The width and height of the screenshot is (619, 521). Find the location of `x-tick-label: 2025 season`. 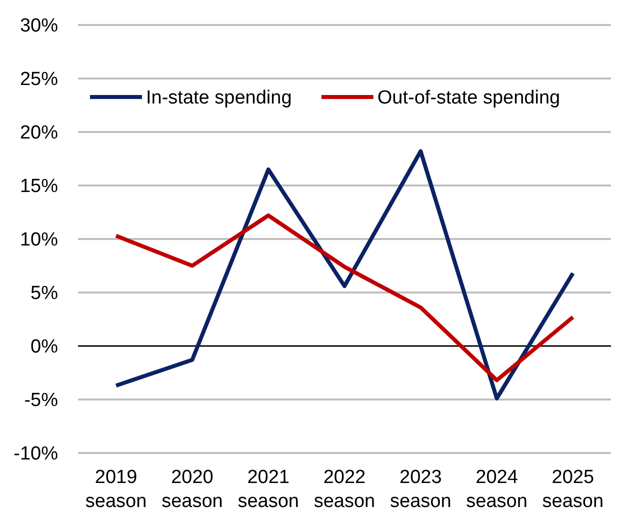

x-tick-label: 2025 season is located at coordinates (573, 489).